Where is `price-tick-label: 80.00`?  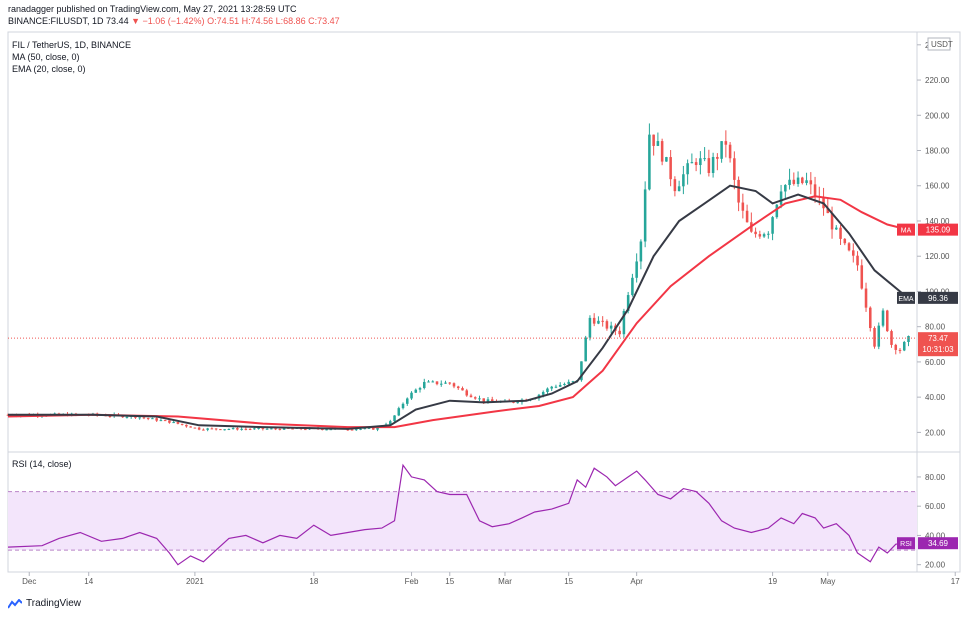
price-tick-label: 80.00 is located at coordinates (935, 327).